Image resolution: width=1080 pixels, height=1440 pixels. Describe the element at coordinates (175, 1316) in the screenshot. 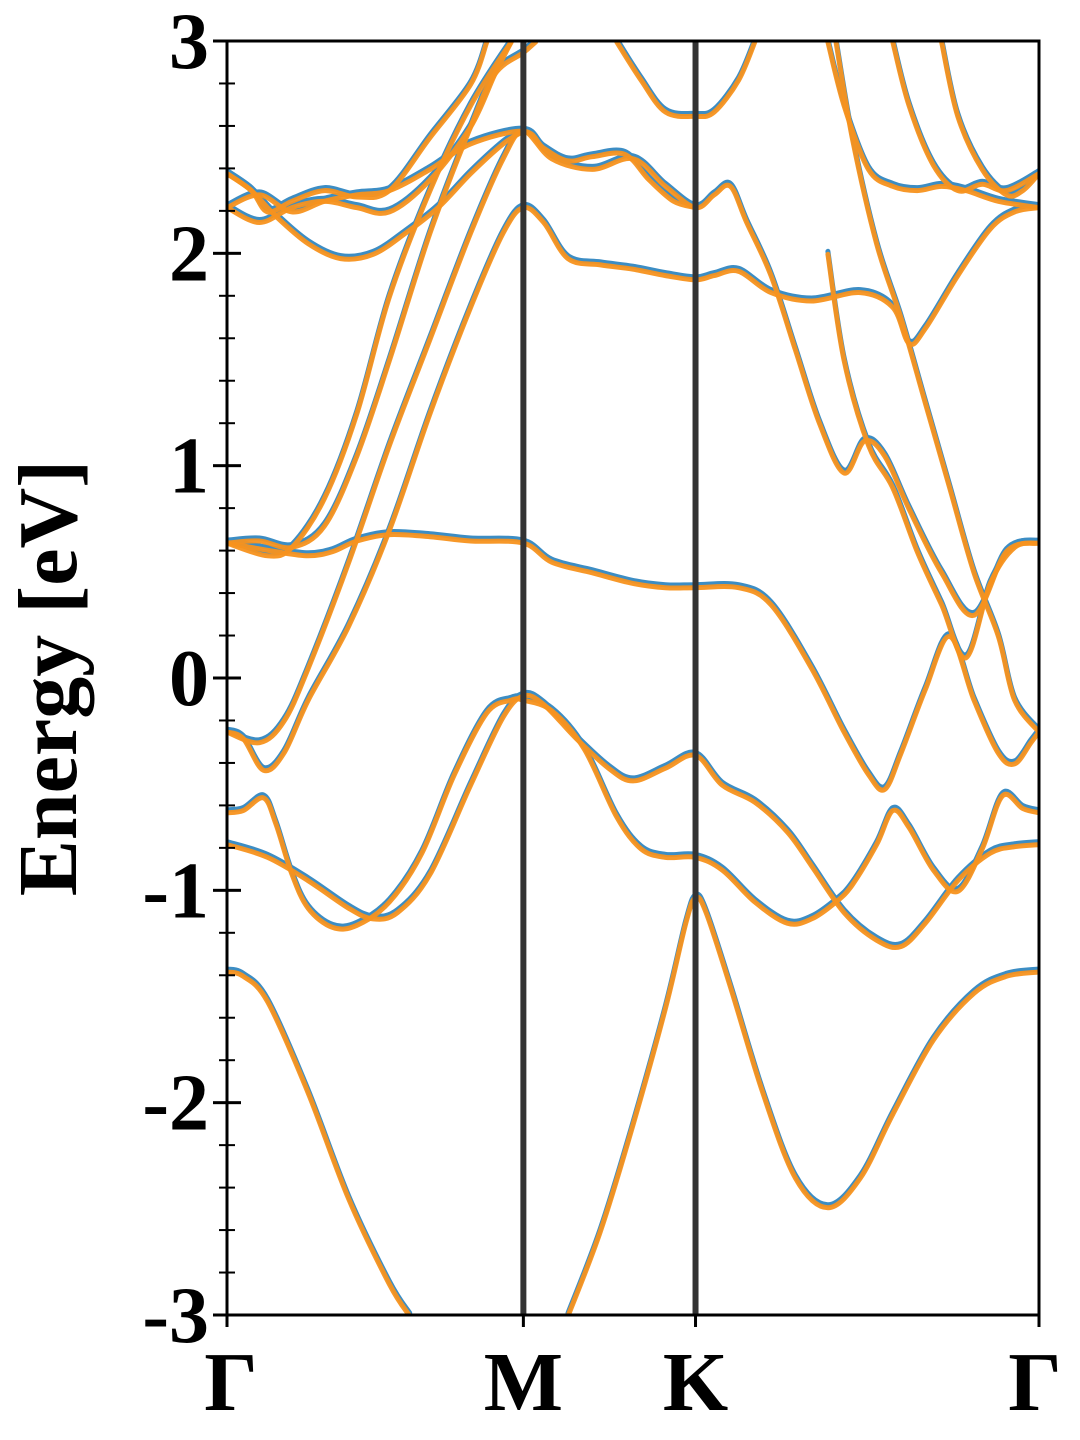

I see `y-tick-label: -3` at that location.